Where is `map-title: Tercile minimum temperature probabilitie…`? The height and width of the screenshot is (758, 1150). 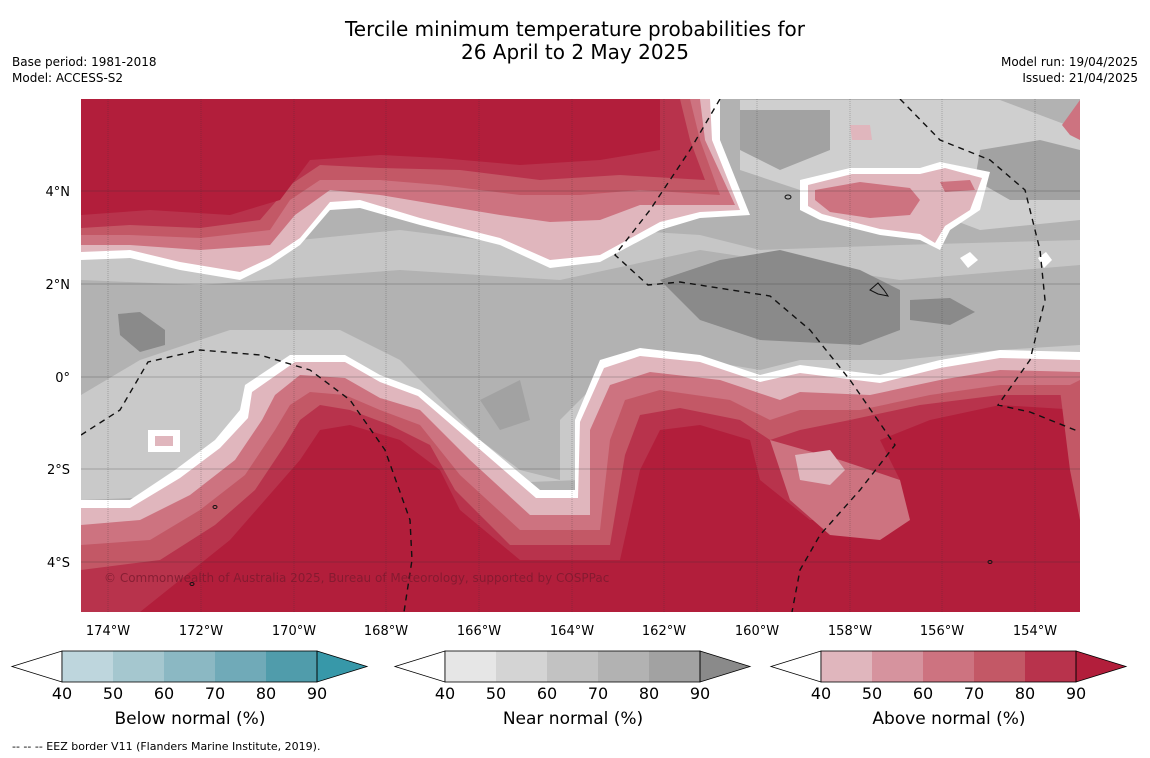
map-title: Tercile minimum temperature probabilitie… is located at coordinates (575, 41).